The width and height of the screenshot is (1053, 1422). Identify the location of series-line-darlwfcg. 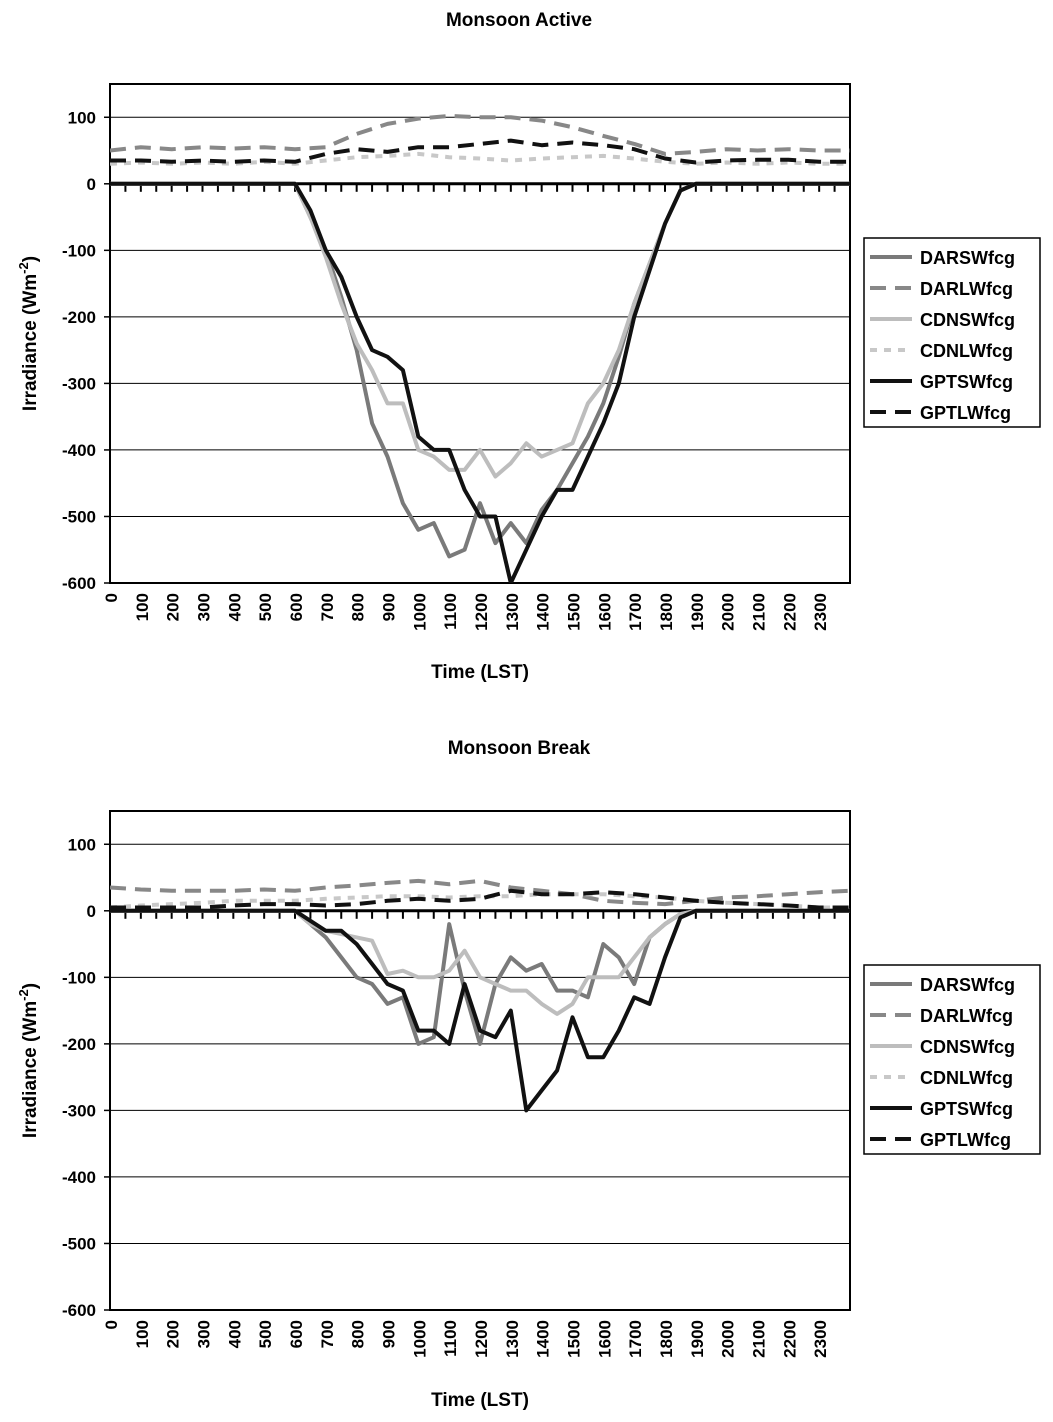
(480, 134).